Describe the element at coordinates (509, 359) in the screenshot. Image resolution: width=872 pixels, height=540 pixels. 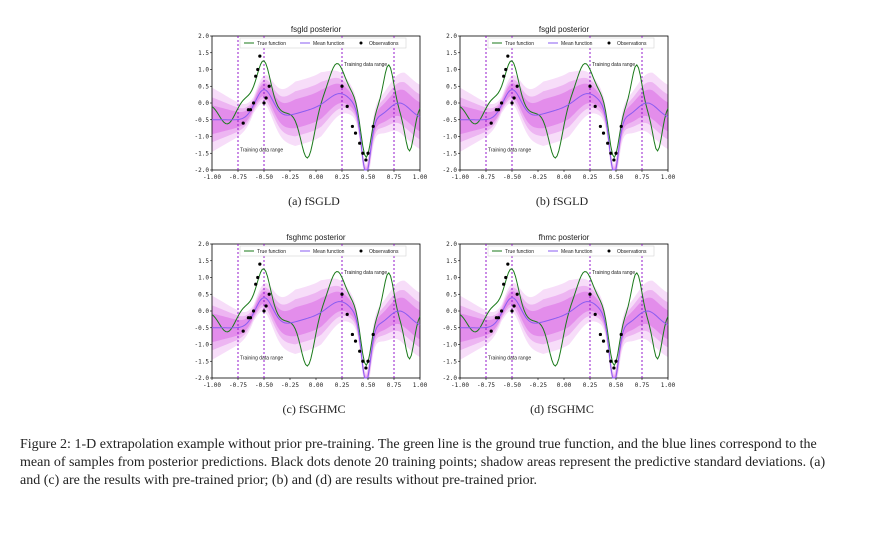
I see `annotation-training-range-left: Training data range` at that location.